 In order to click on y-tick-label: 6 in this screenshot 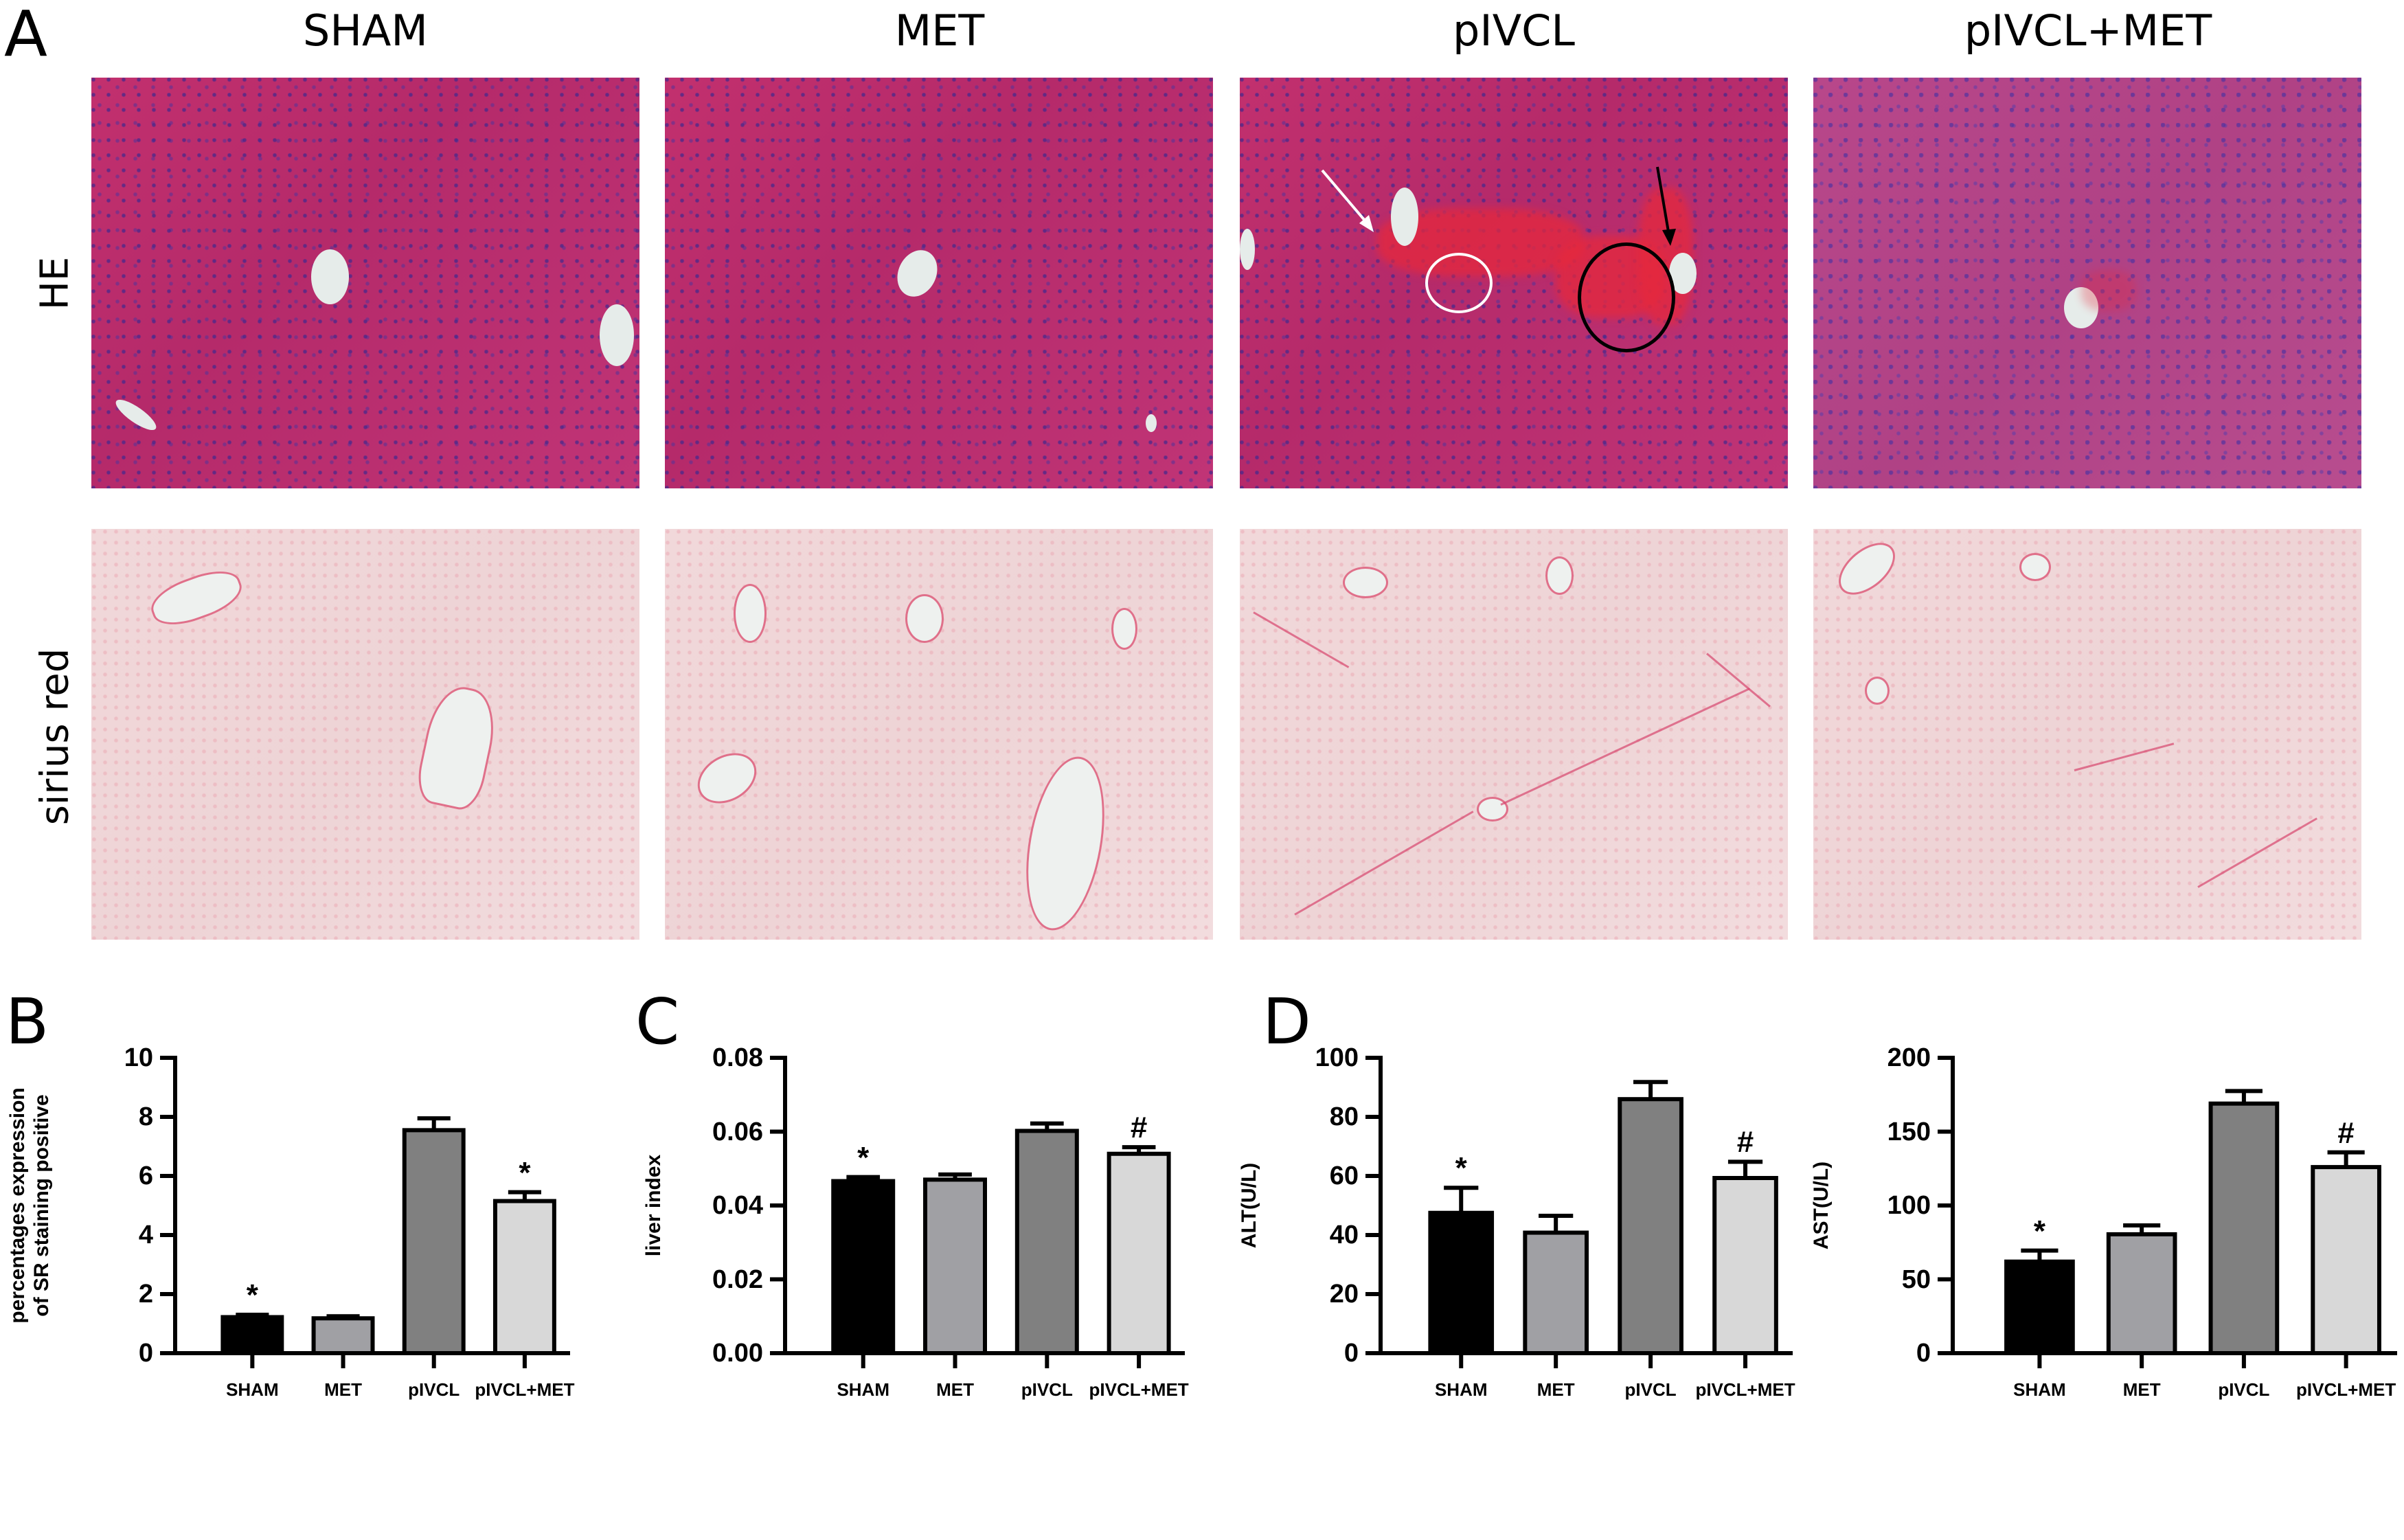, I will do `click(145, 1176)`.